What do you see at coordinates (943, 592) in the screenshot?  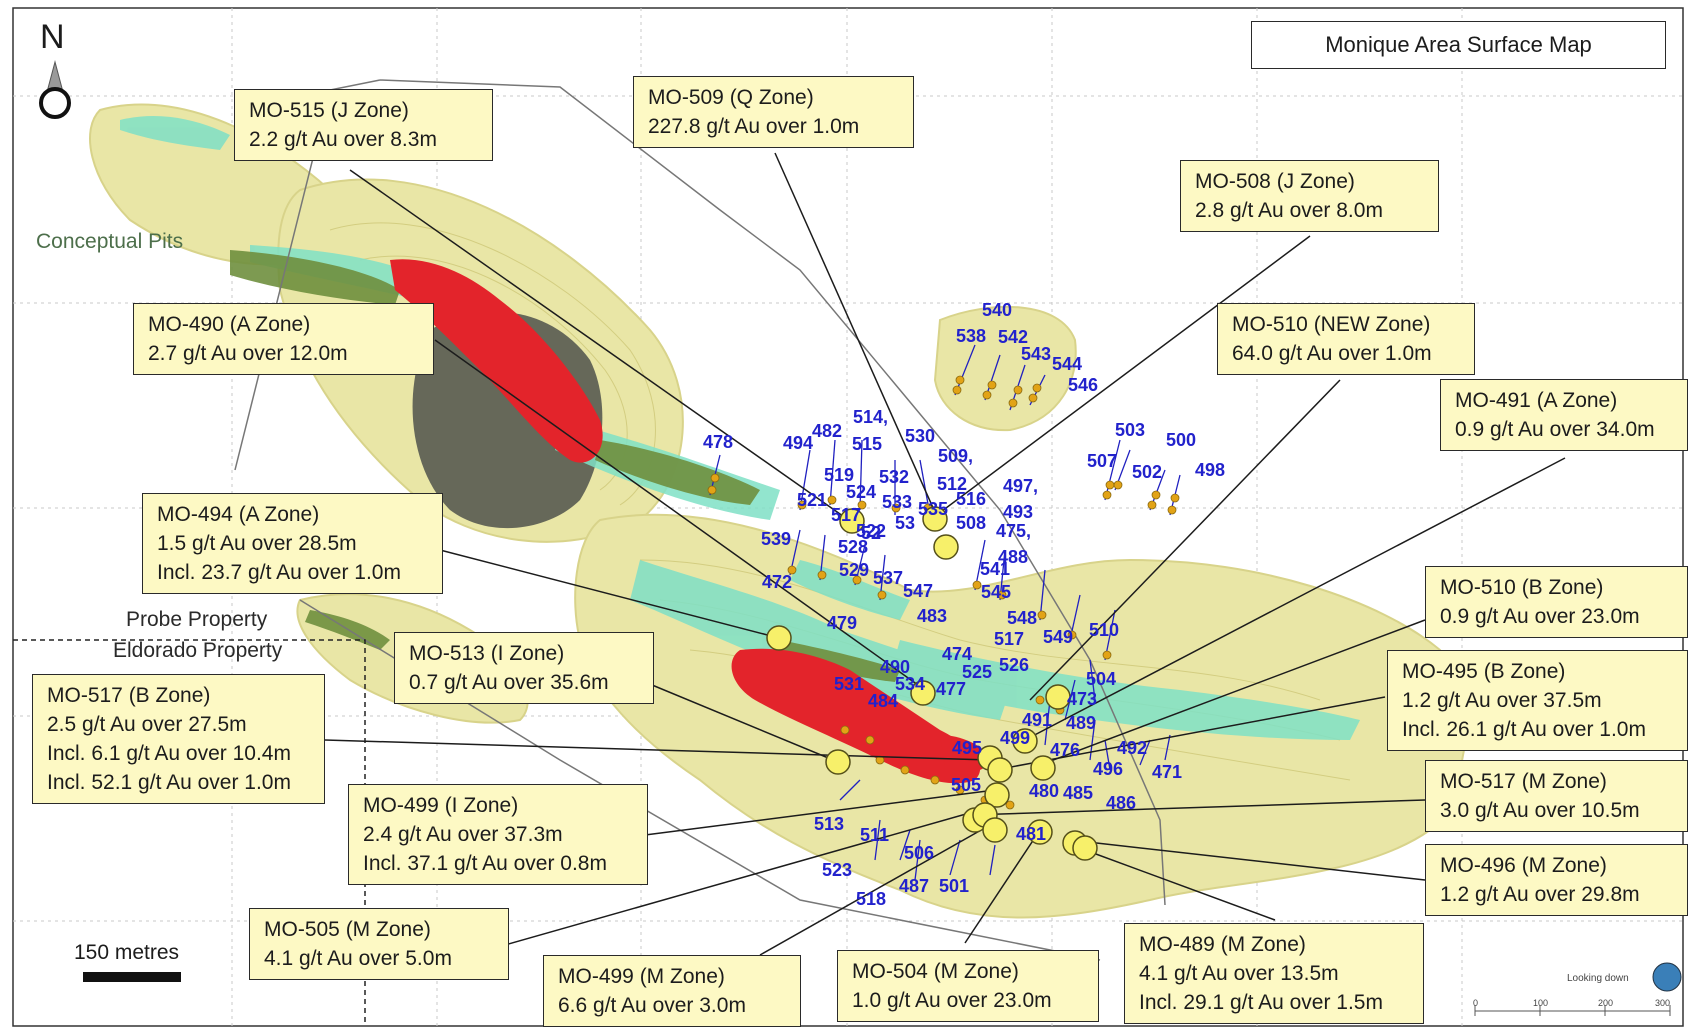 I see `drill-intercept-markers` at bounding box center [943, 592].